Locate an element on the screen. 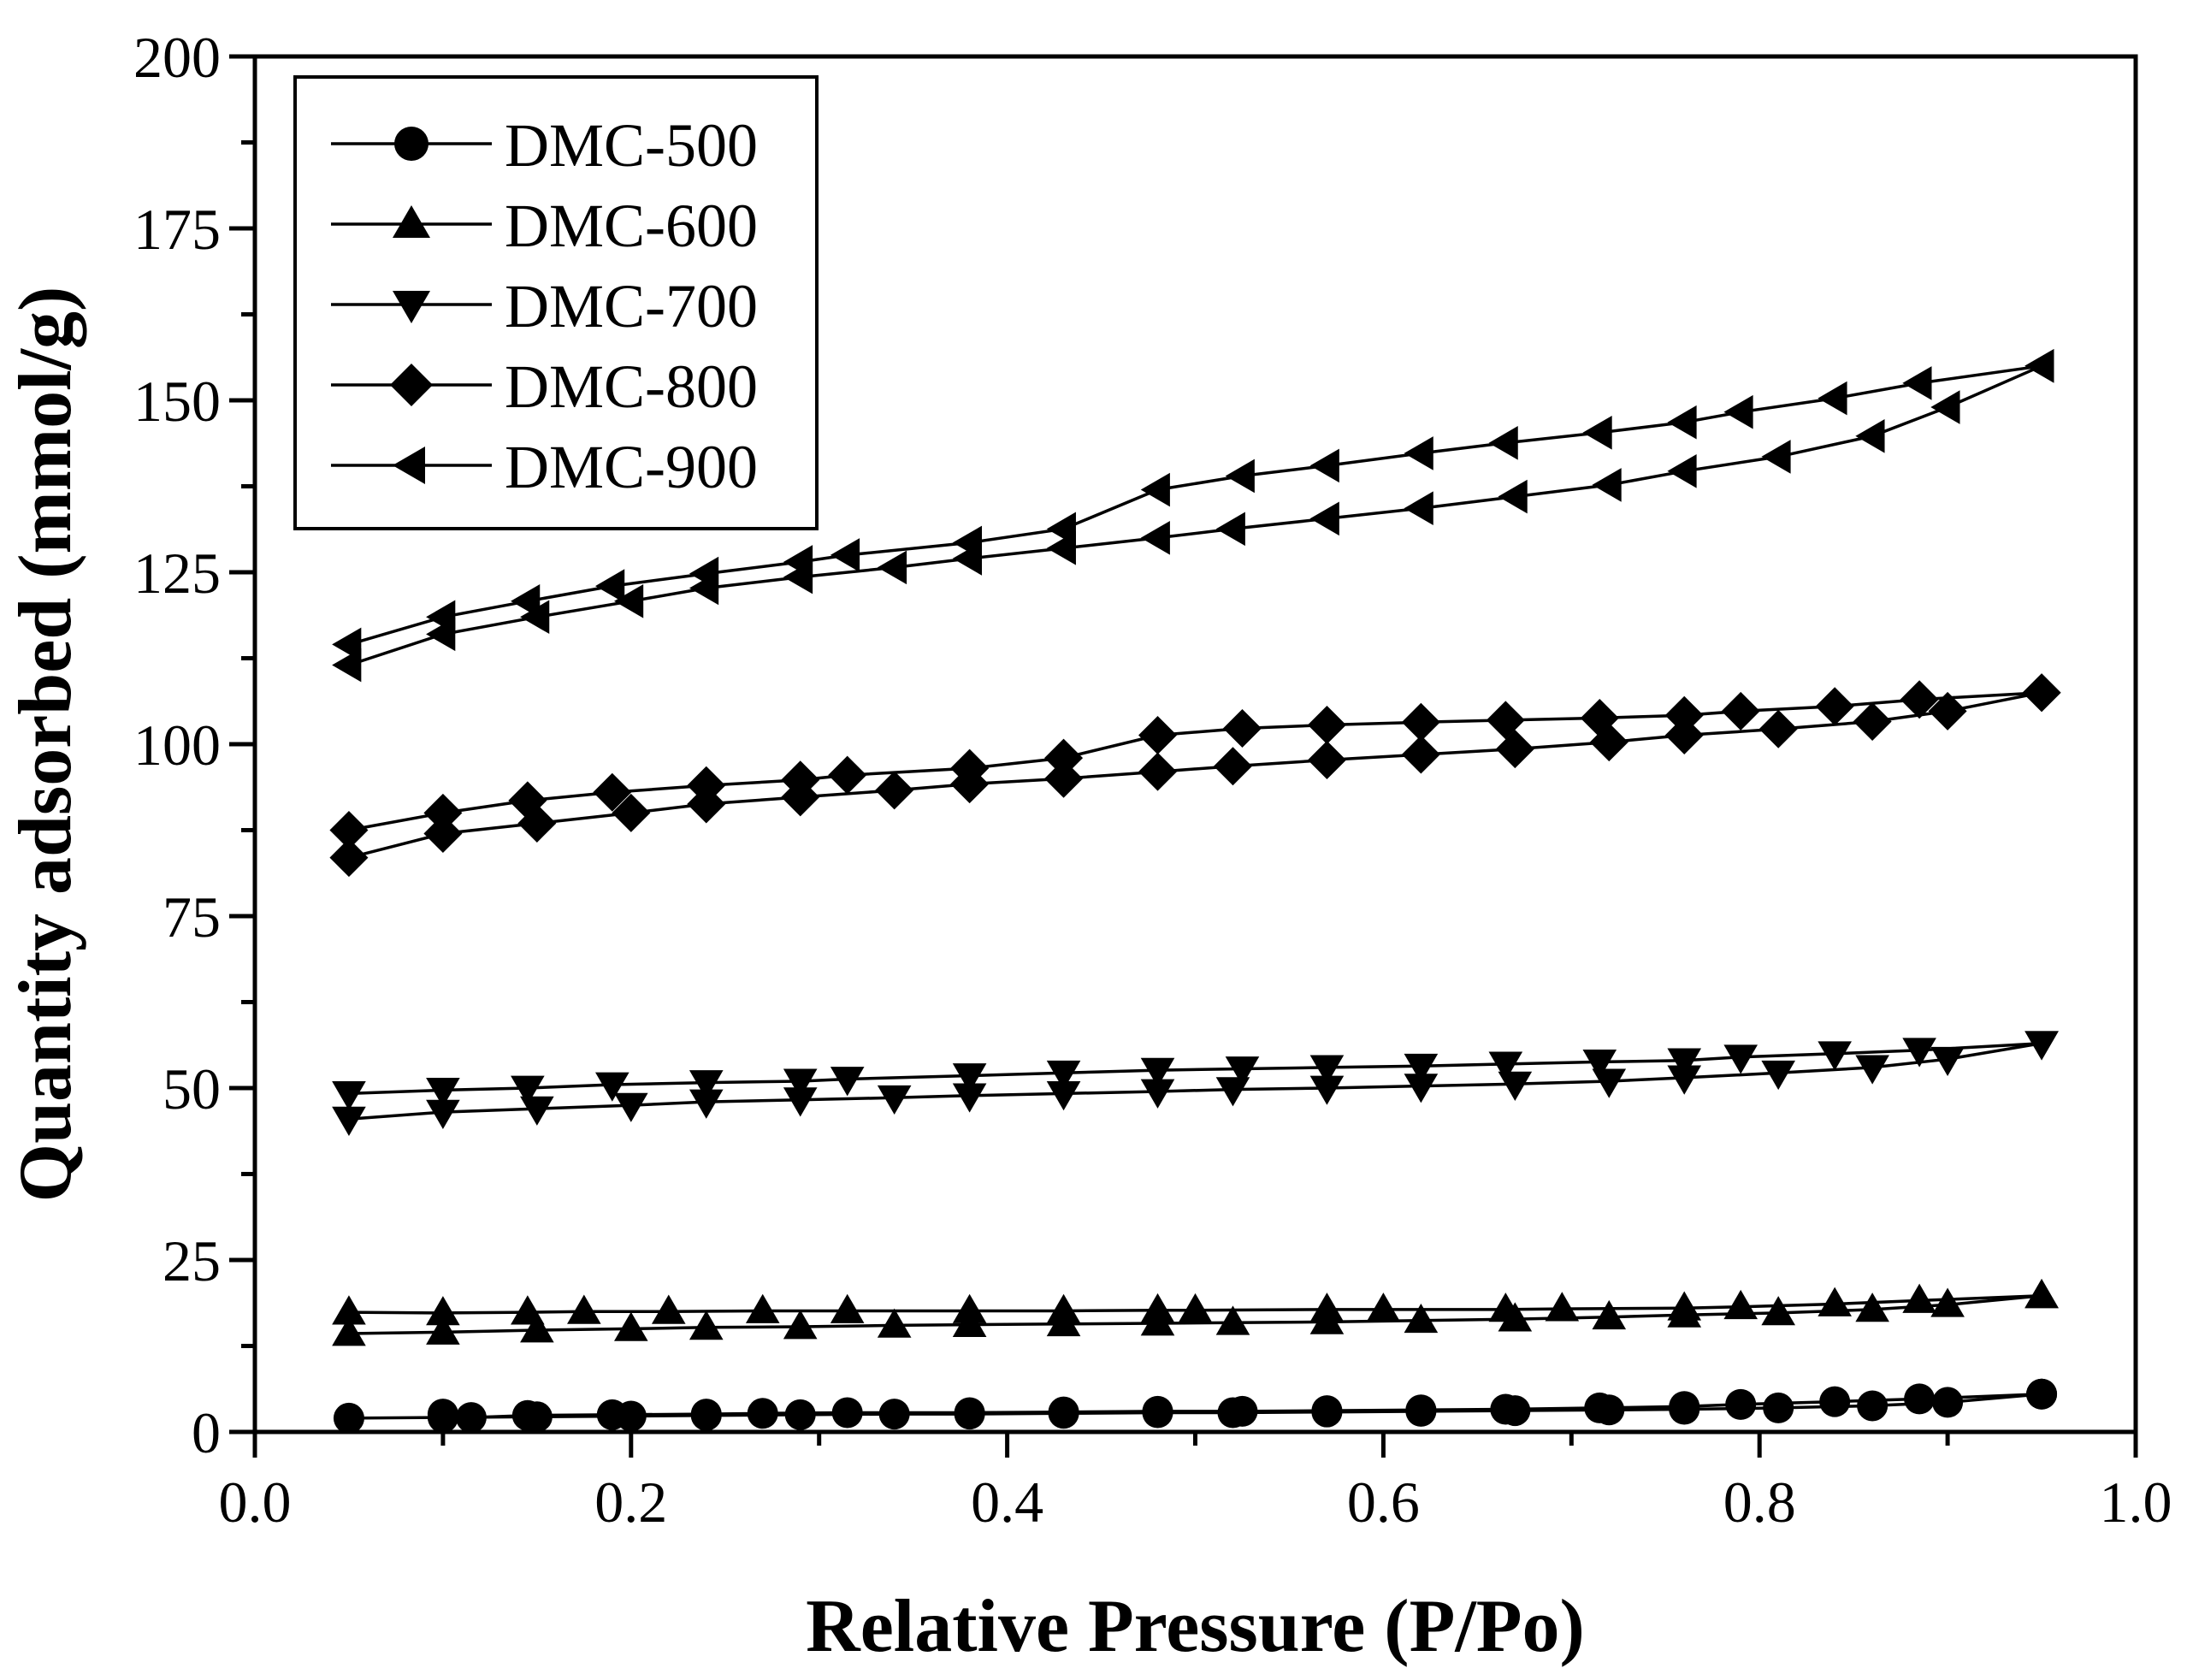 Image resolution: width=2187 pixels, height=1680 pixels. legend-box is located at coordinates (556, 302).